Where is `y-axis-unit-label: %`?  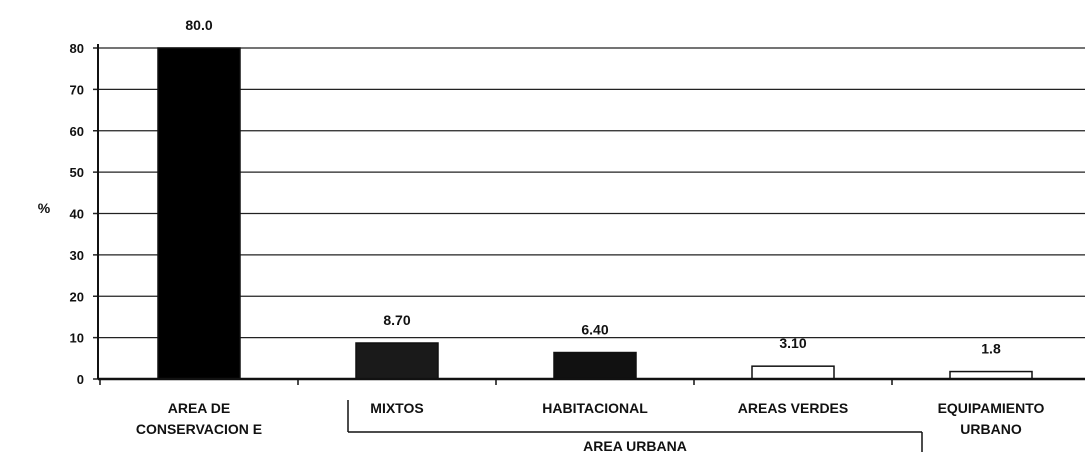
y-axis-unit-label: % is located at coordinates (44, 208).